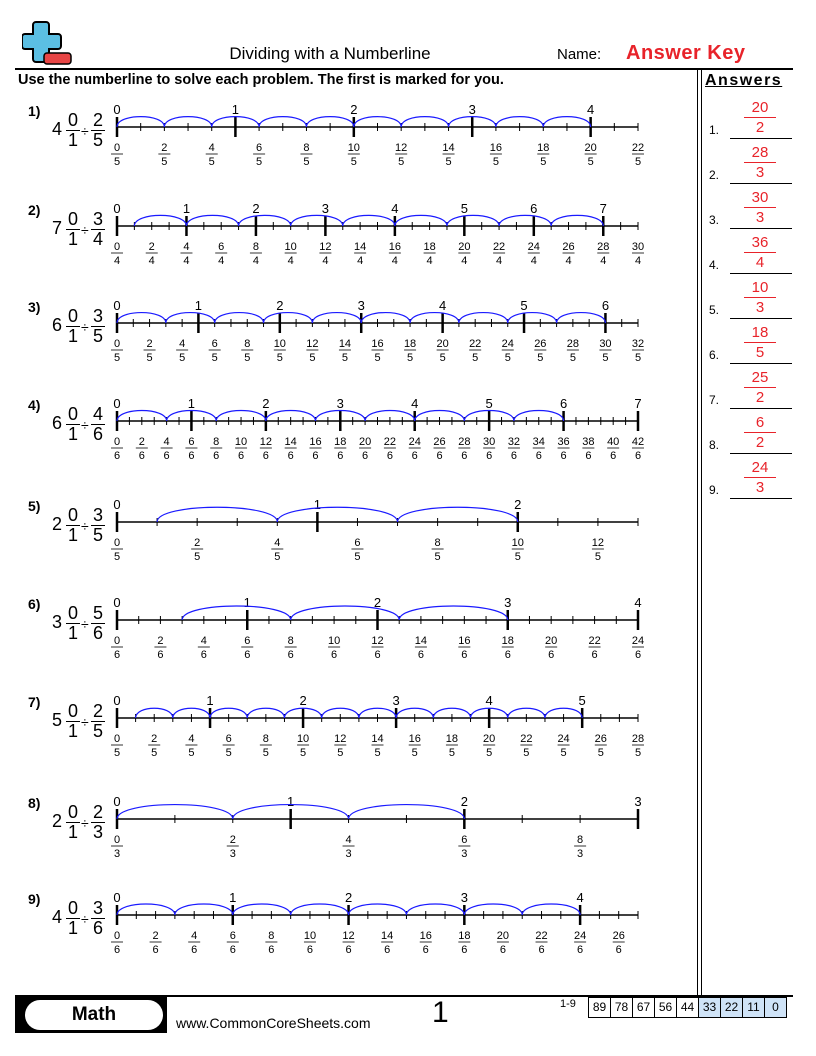 Image resolution: width=816 pixels, height=1056 pixels. What do you see at coordinates (539, 442) in the screenshot?
I see `svg-text: 34` at bounding box center [539, 442].